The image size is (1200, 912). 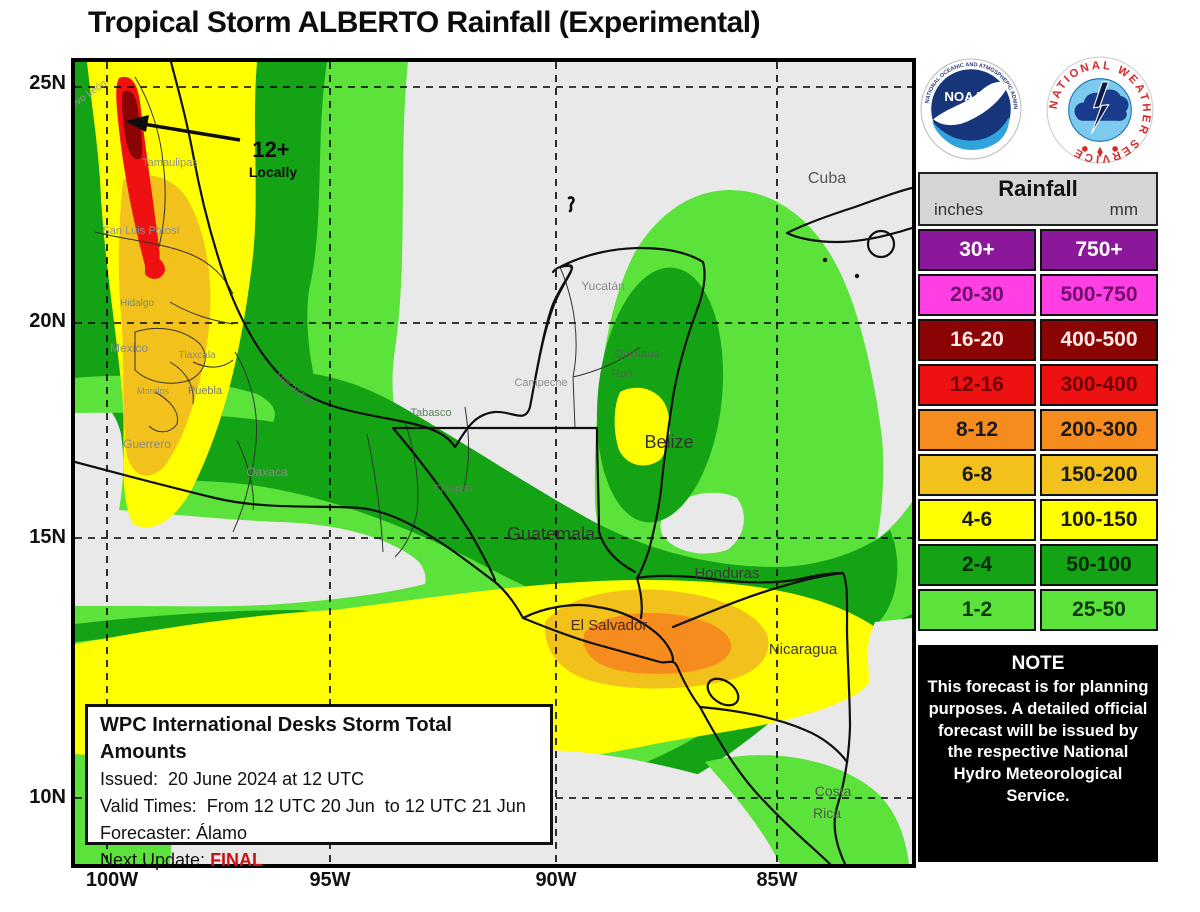 What do you see at coordinates (431, 413) in the screenshot?
I see `label-tabasco: Tabasco` at bounding box center [431, 413].